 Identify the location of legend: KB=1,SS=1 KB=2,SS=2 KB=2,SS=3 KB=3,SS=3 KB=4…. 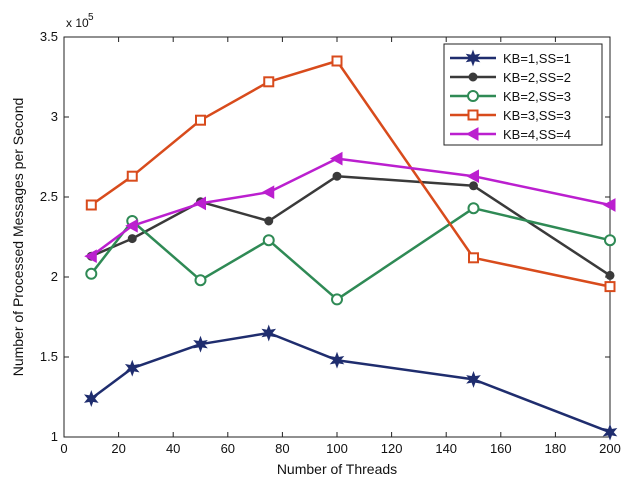
(523, 94).